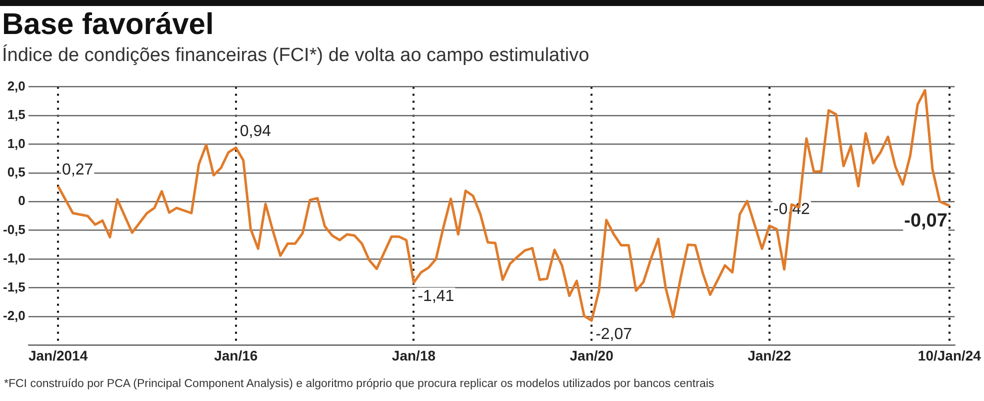 The width and height of the screenshot is (984, 401). What do you see at coordinates (16, 143) in the screenshot?
I see `y-tick-label: 1,0` at bounding box center [16, 143].